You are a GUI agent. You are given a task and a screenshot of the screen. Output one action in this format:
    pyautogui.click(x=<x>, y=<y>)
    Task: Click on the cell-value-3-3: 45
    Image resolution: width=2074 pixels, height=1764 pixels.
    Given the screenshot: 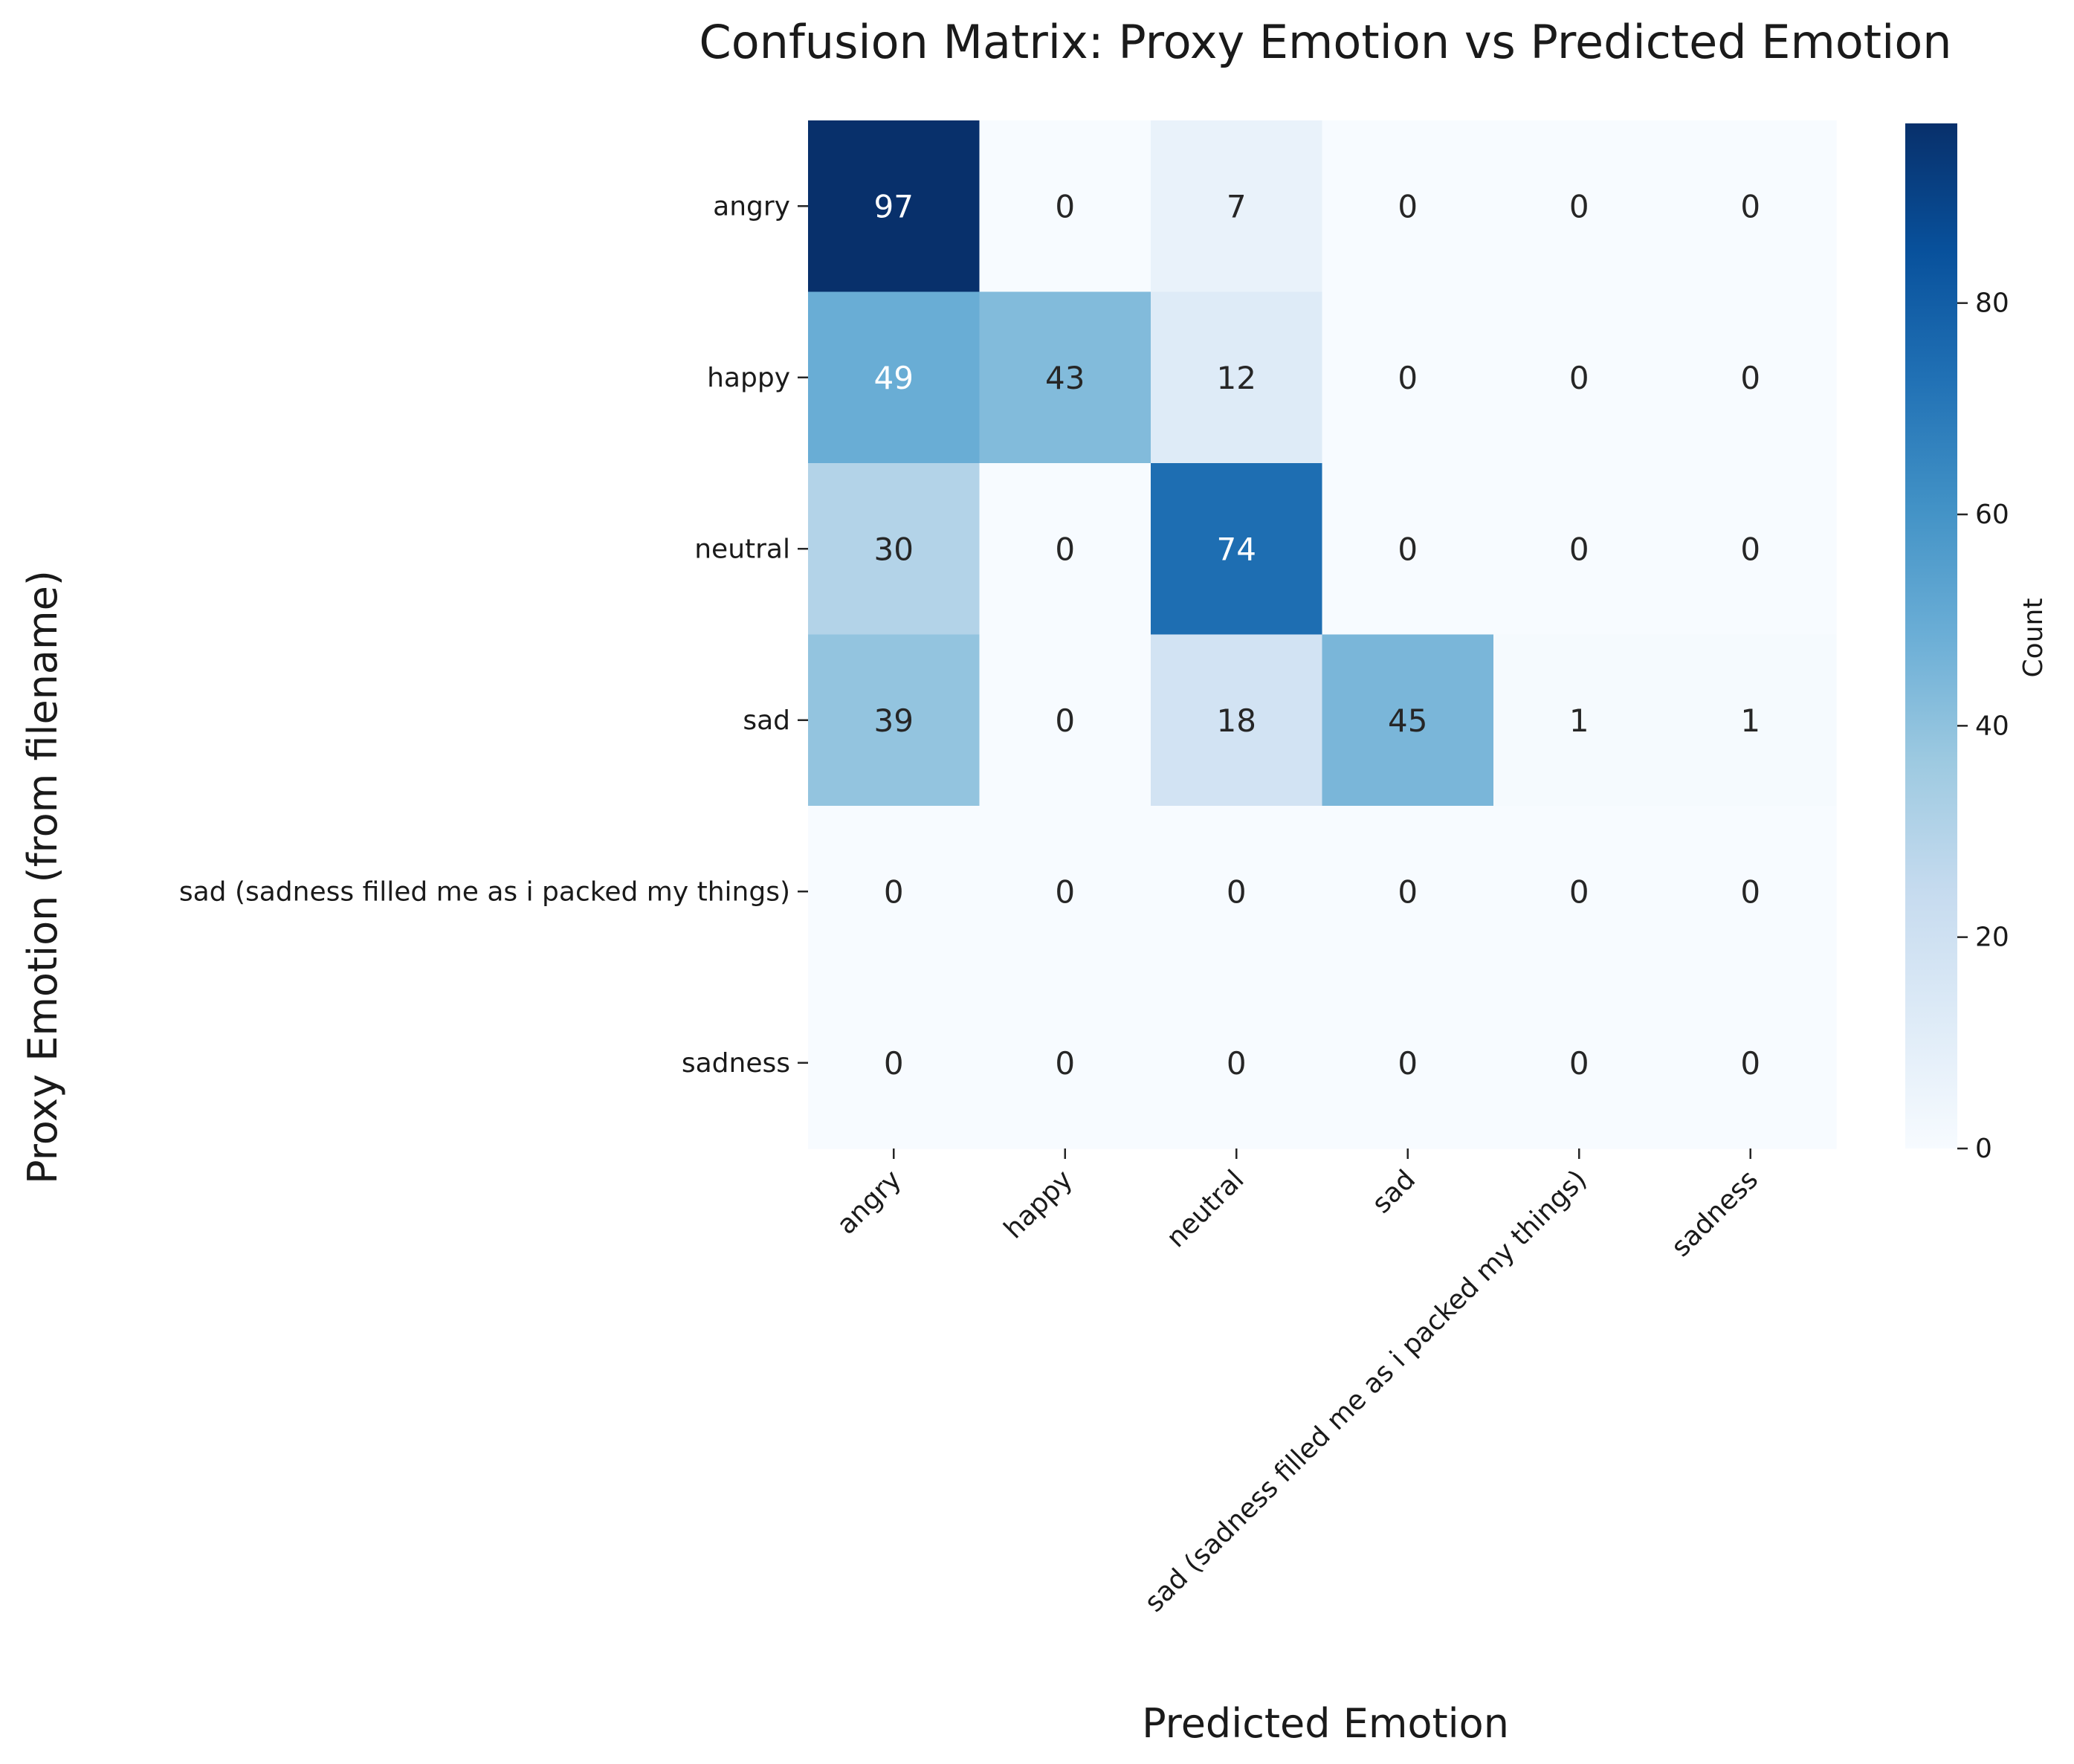 What is the action you would take?
    pyautogui.click(x=1407, y=721)
    